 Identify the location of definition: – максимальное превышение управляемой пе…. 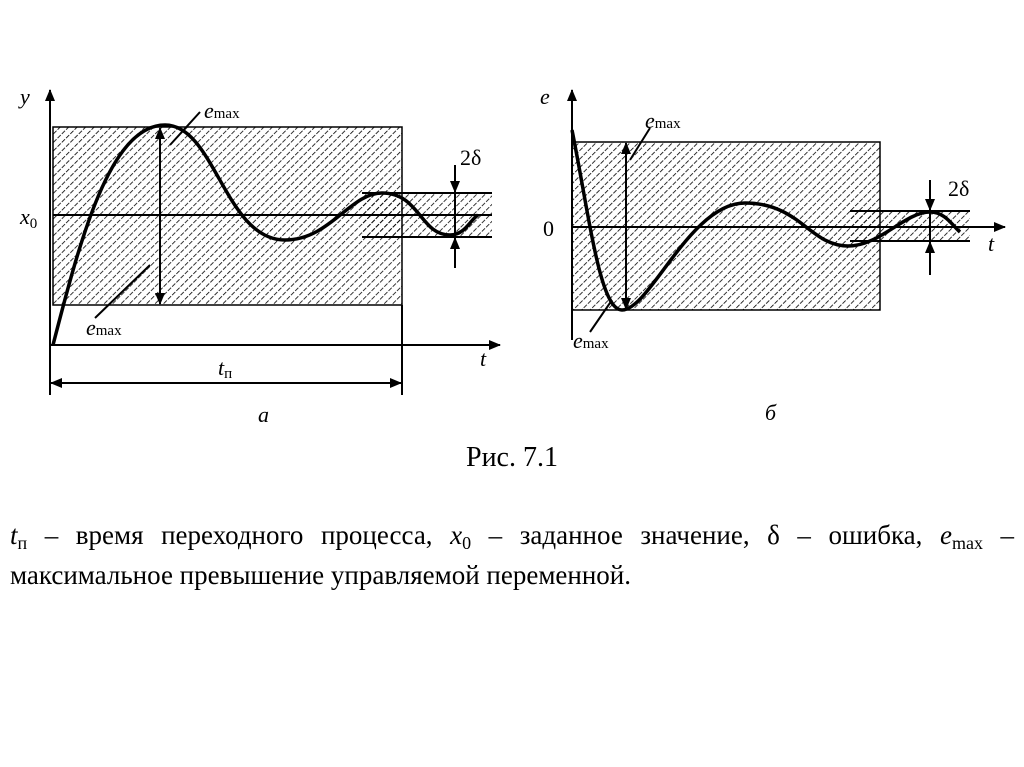
(512, 555).